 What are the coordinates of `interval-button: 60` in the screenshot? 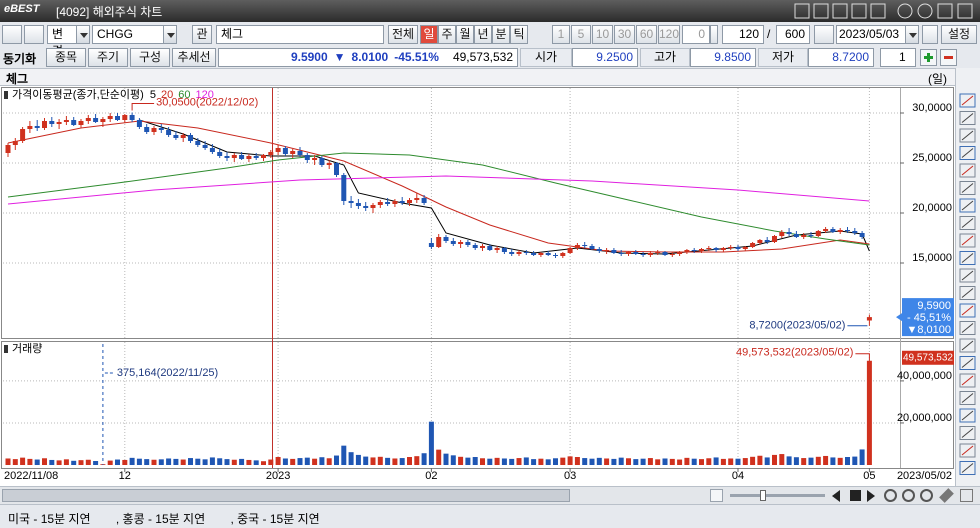 It's located at (646, 34).